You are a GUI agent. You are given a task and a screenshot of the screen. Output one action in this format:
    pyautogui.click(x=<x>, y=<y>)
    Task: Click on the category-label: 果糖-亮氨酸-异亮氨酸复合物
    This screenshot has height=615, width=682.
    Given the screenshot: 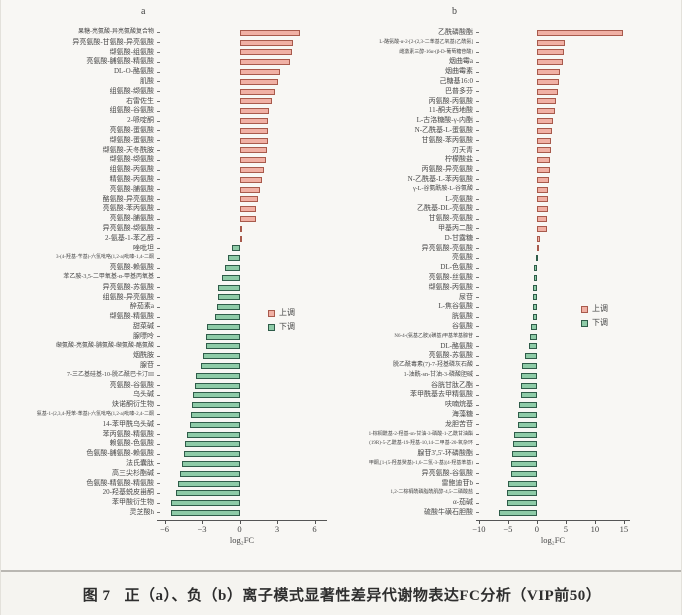 What is the action you would take?
    pyautogui.click(x=116, y=32)
    